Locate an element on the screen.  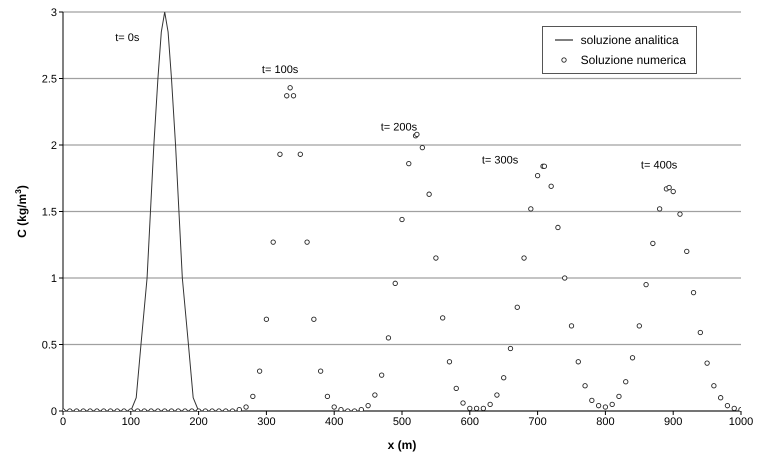
x-tick-label: 1000 is located at coordinates (741, 422).